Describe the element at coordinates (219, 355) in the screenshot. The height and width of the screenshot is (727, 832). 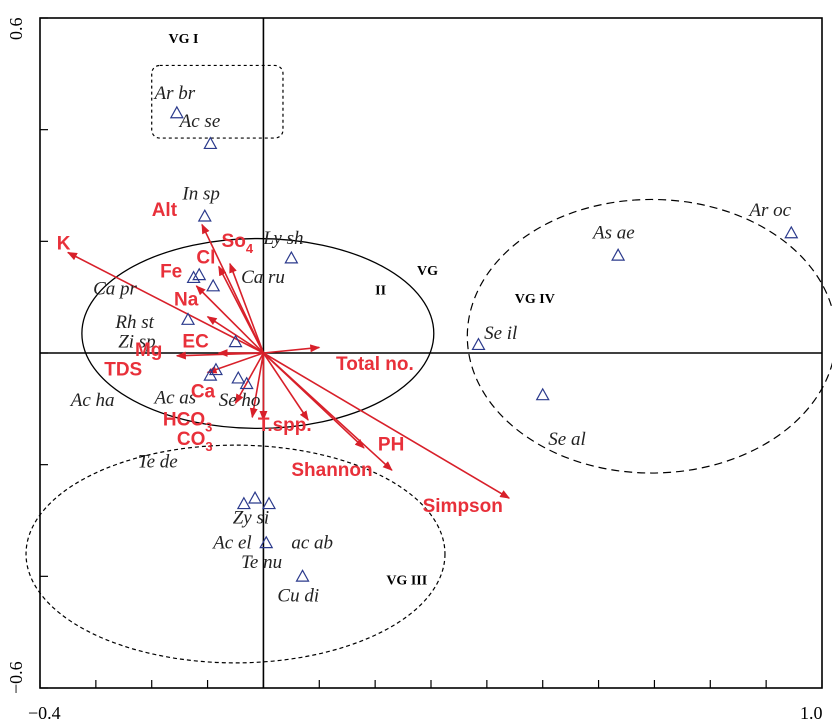
I see `vector-mg` at that location.